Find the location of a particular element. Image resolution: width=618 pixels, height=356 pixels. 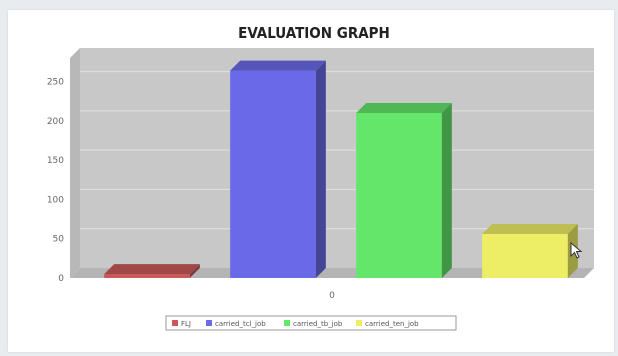

legend-label: carried_tb_job is located at coordinates (318, 324).